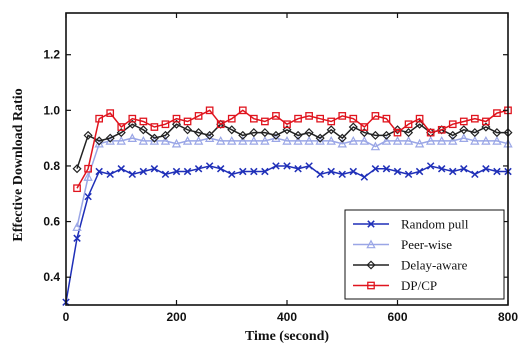 The height and width of the screenshot is (347, 518). Describe the element at coordinates (51, 55) in the screenshot. I see `y-tick-label: 1.2` at that location.